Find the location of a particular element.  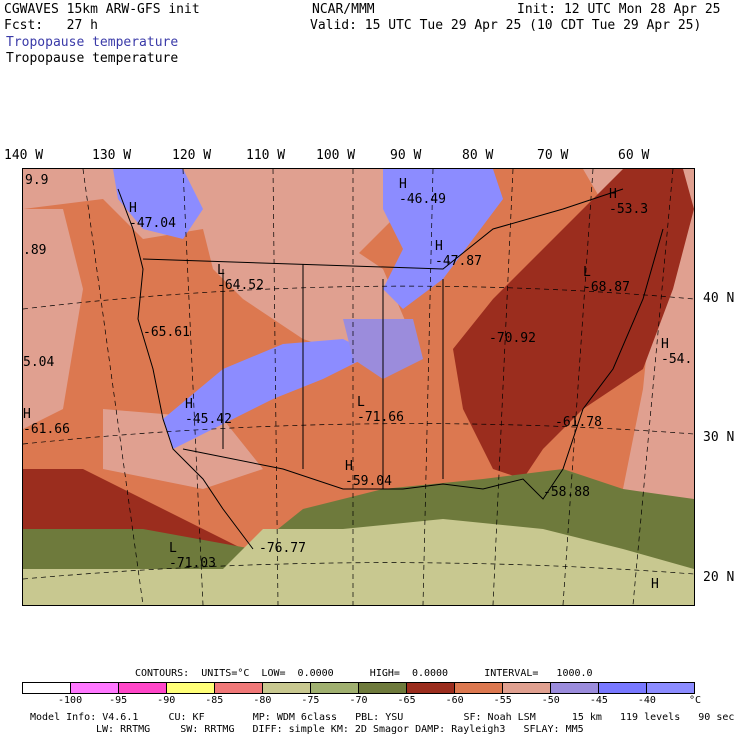

model-title: CGWAVES 15km ARW-GFS init is located at coordinates (102, 9).